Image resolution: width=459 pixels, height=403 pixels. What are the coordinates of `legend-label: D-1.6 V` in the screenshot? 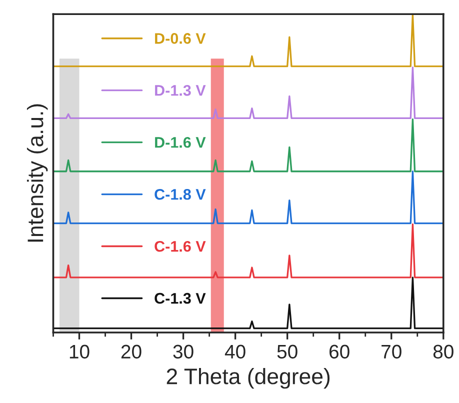 It's located at (180, 142).